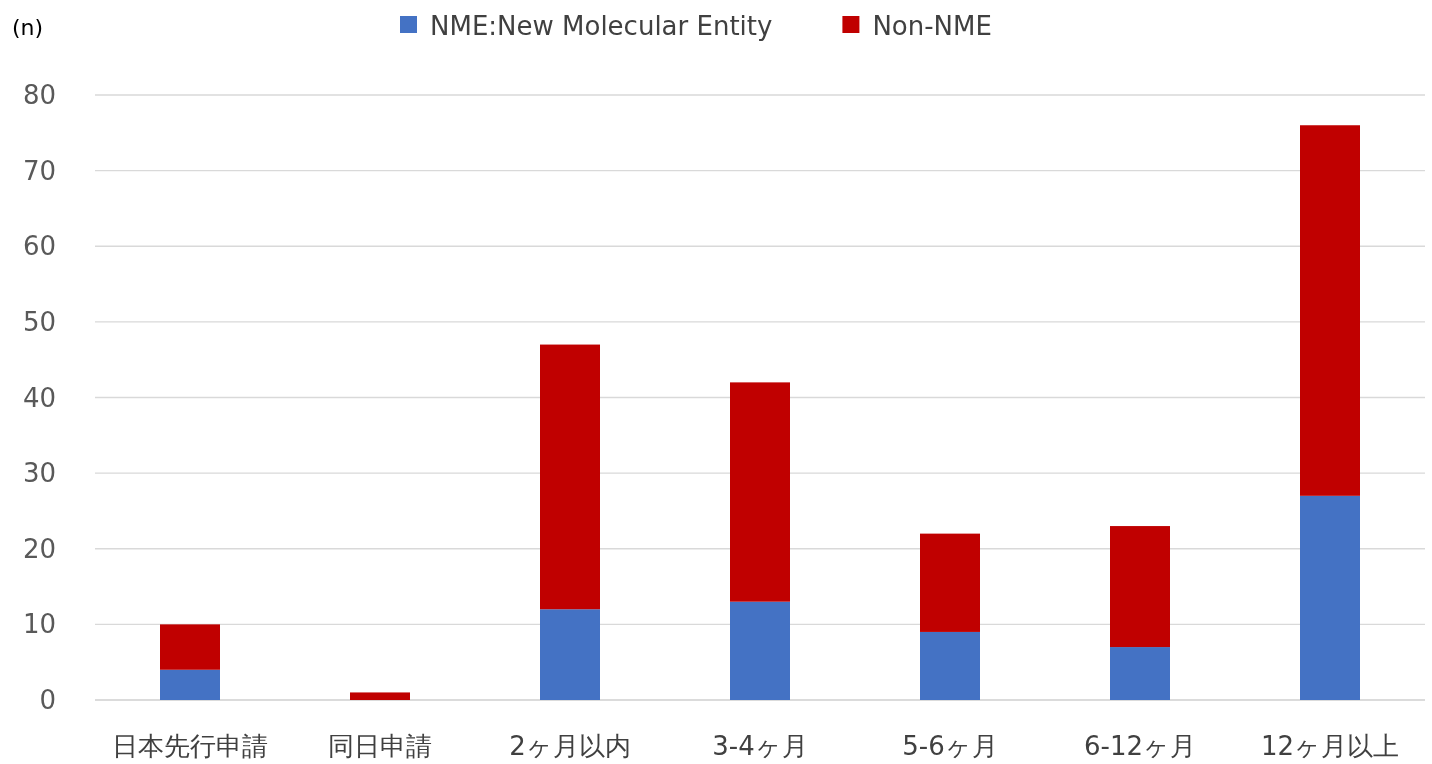  Describe the element at coordinates (39, 321) in the screenshot. I see `y-tick-label: 50` at that location.